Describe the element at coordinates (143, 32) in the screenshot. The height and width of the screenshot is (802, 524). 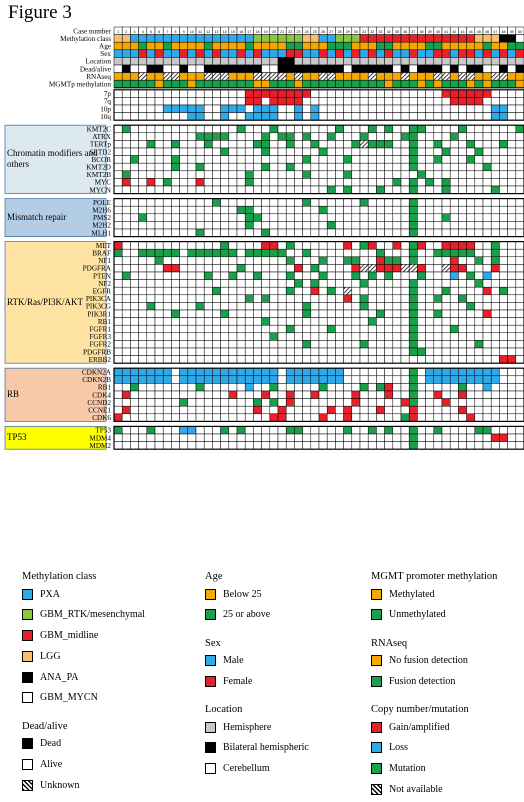
I see `case-number: 4` at that location.